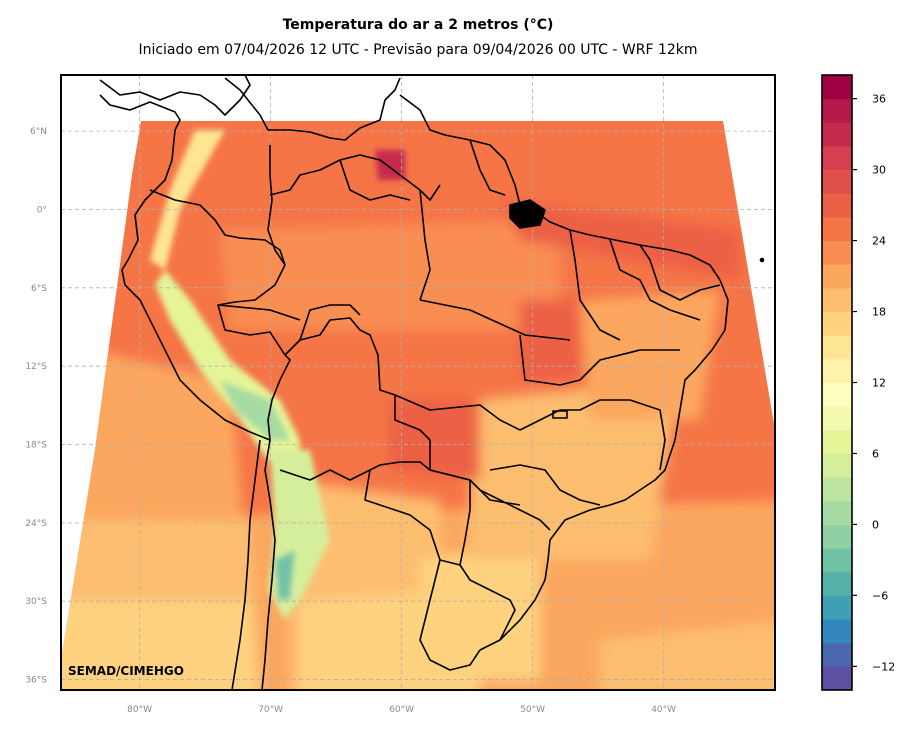 This screenshot has height=735, width=921. What do you see at coordinates (279, 397) in the screenshot?
I see `border-bolivia-peru-chile` at bounding box center [279, 397].